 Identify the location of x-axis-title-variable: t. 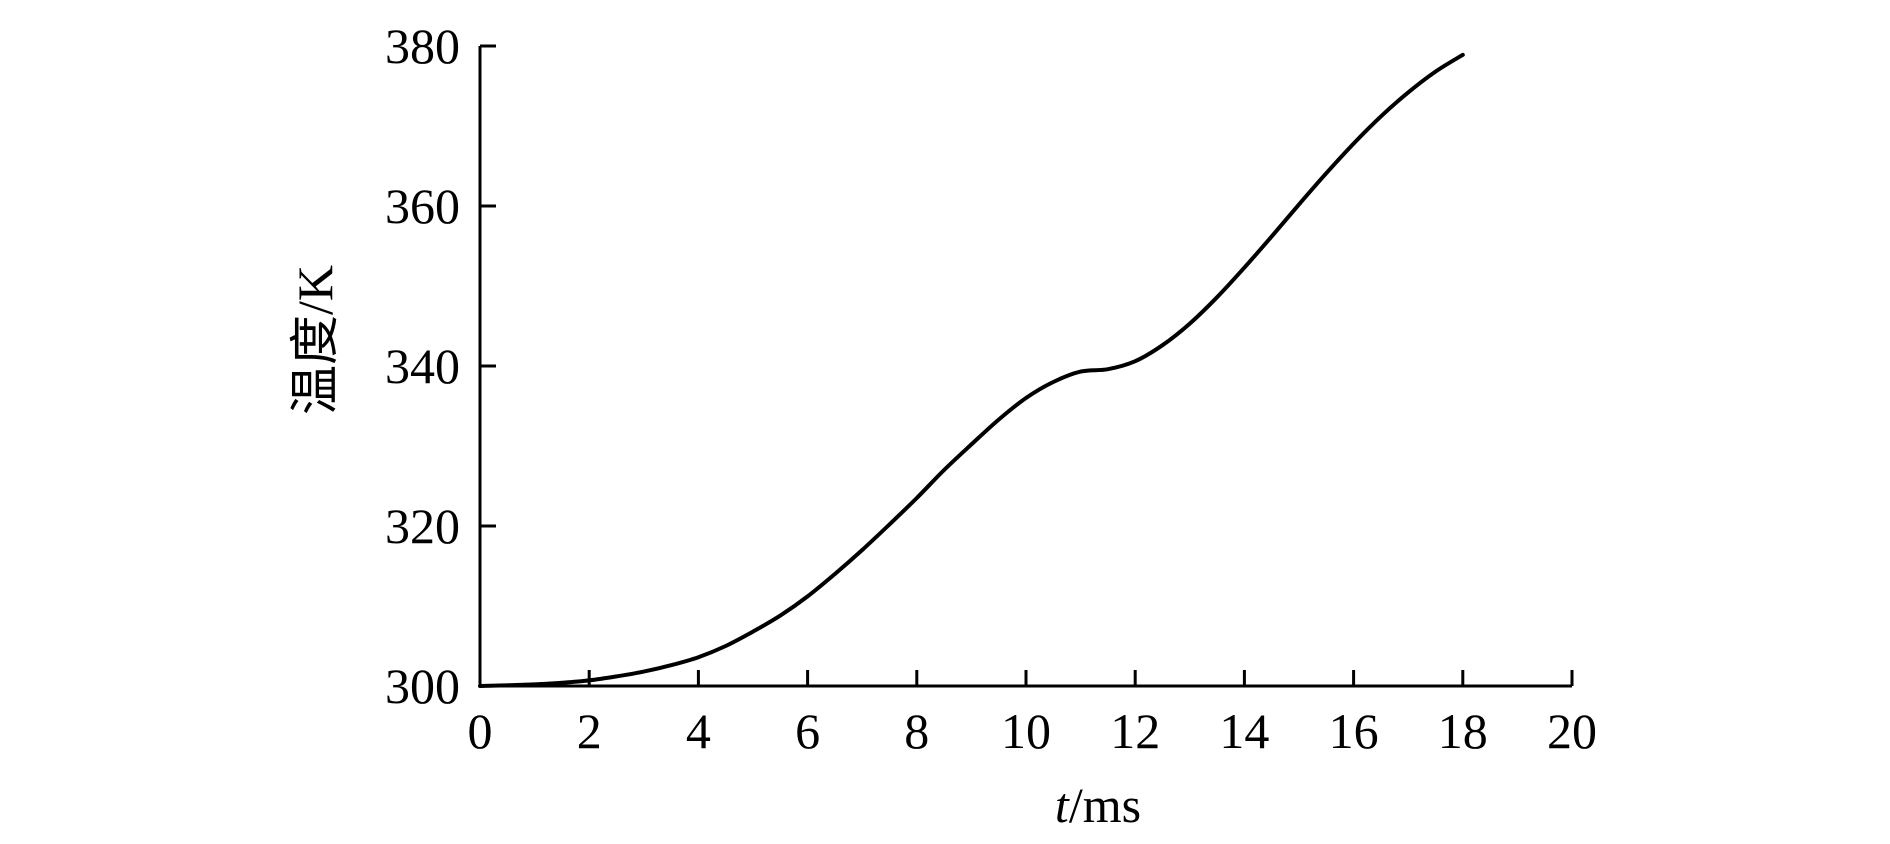
(1062, 805).